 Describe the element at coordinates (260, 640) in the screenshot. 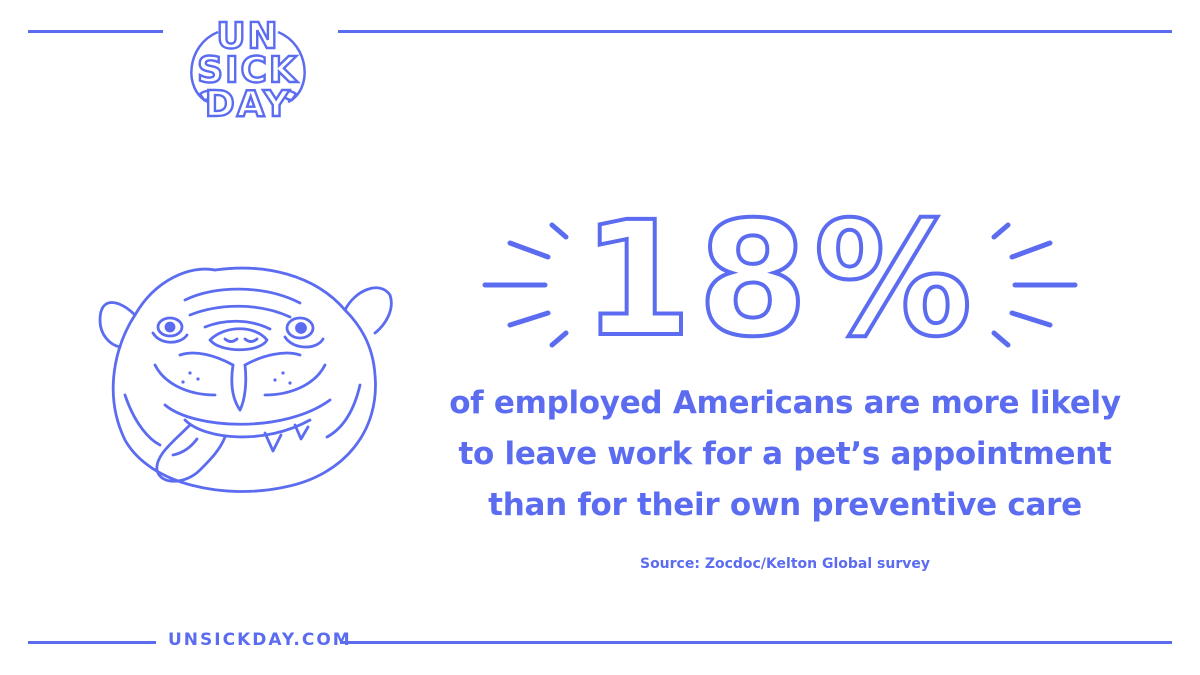

I see `footer-url-link: UNSICKDAY.COM` at that location.